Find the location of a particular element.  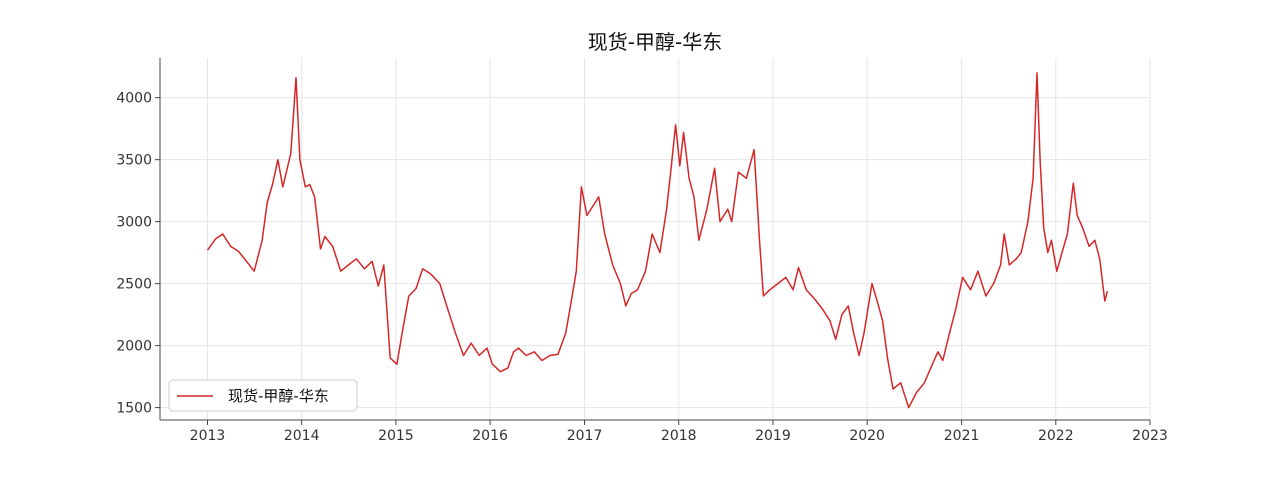

y-tick-label: 2000 is located at coordinates (134, 347).